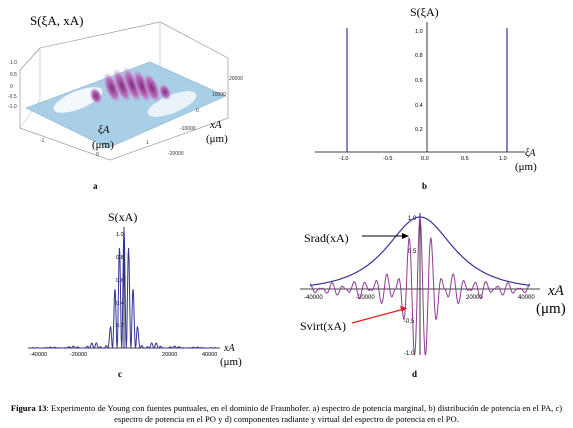 This screenshot has width=573, height=428. I want to click on c-series-line, so click(124, 289).